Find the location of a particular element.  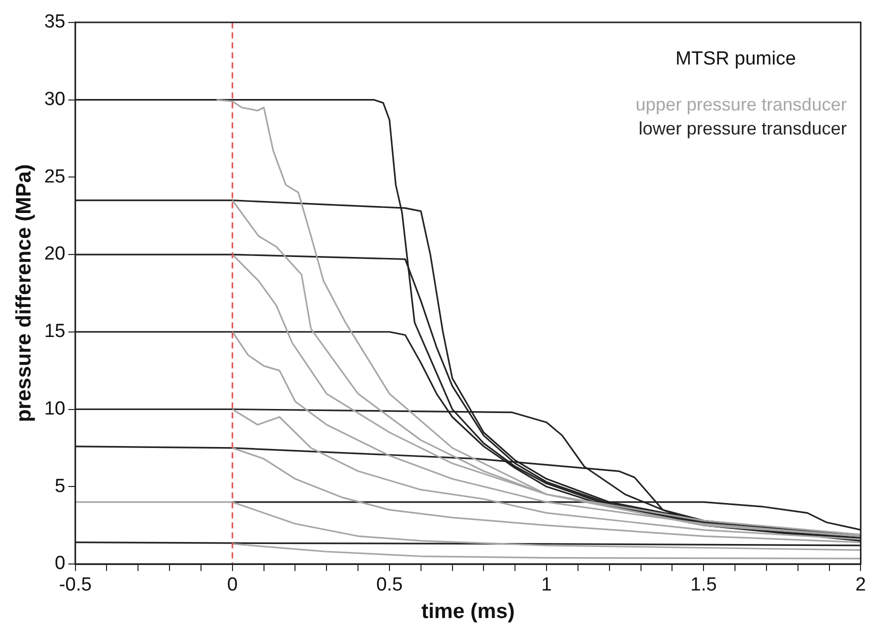

x-tick-label: 2 is located at coordinates (860, 585).